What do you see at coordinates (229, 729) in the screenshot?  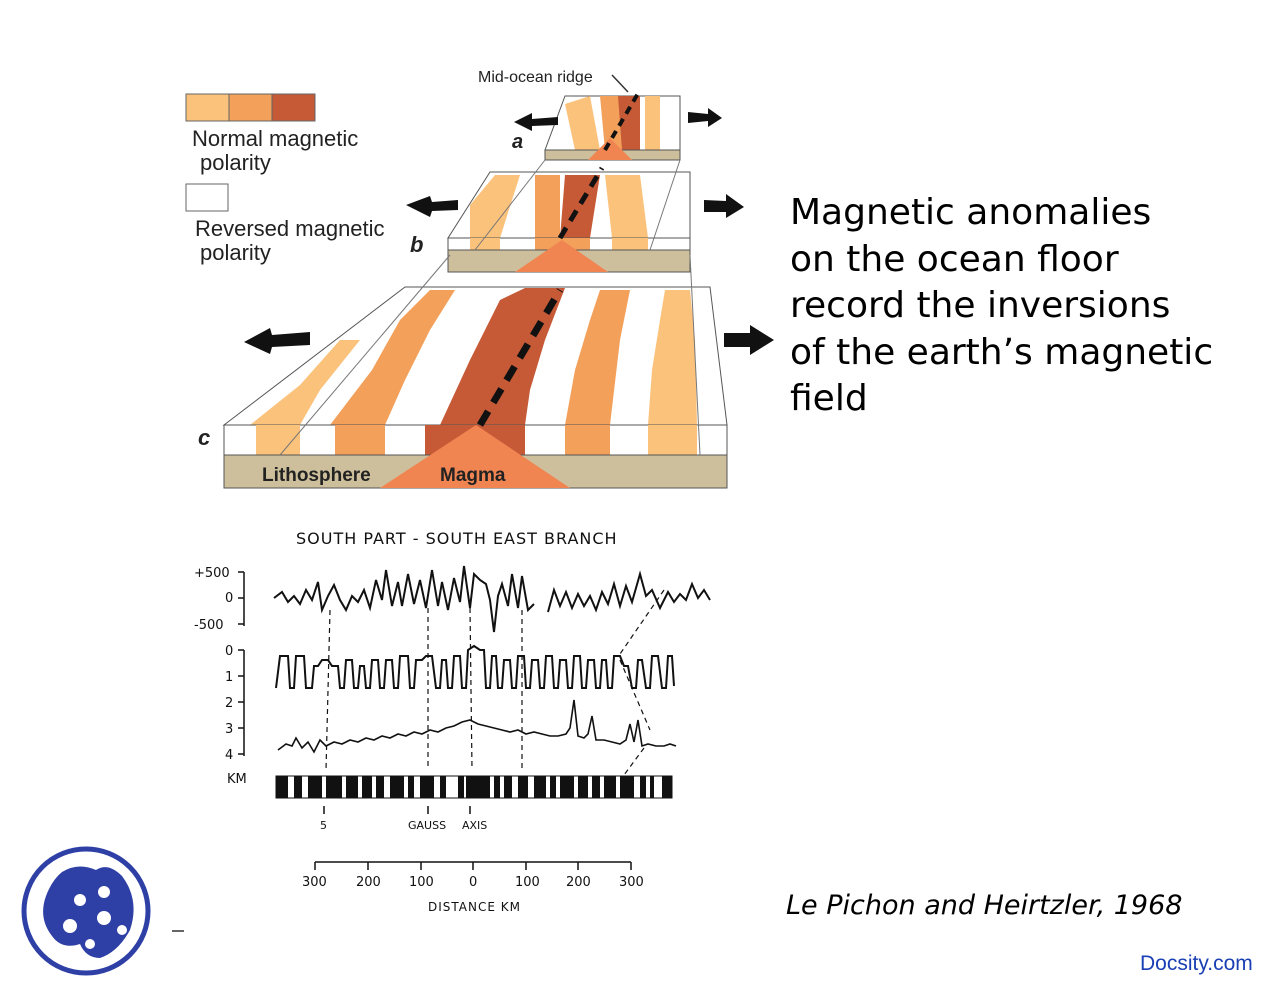 I see `y-tick-depth: 3` at bounding box center [229, 729].